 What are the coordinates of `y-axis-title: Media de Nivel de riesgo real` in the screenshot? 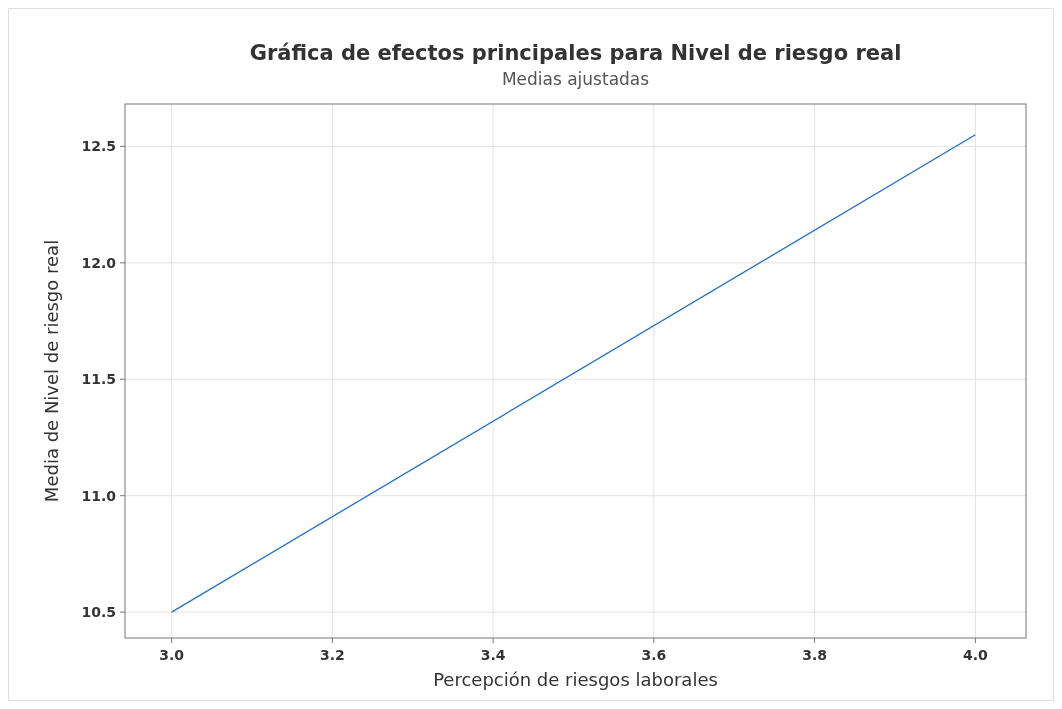 It's located at (51, 371).